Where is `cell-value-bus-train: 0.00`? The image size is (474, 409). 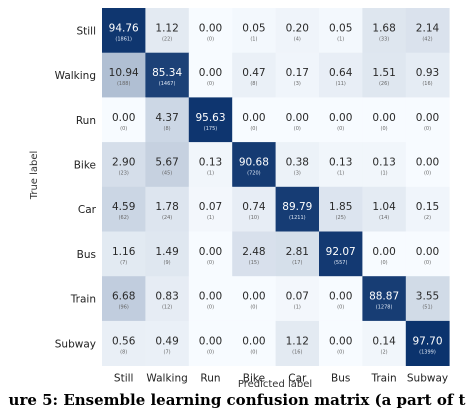
cell-value-bus-train: 0.00 is located at coordinates (383, 252).